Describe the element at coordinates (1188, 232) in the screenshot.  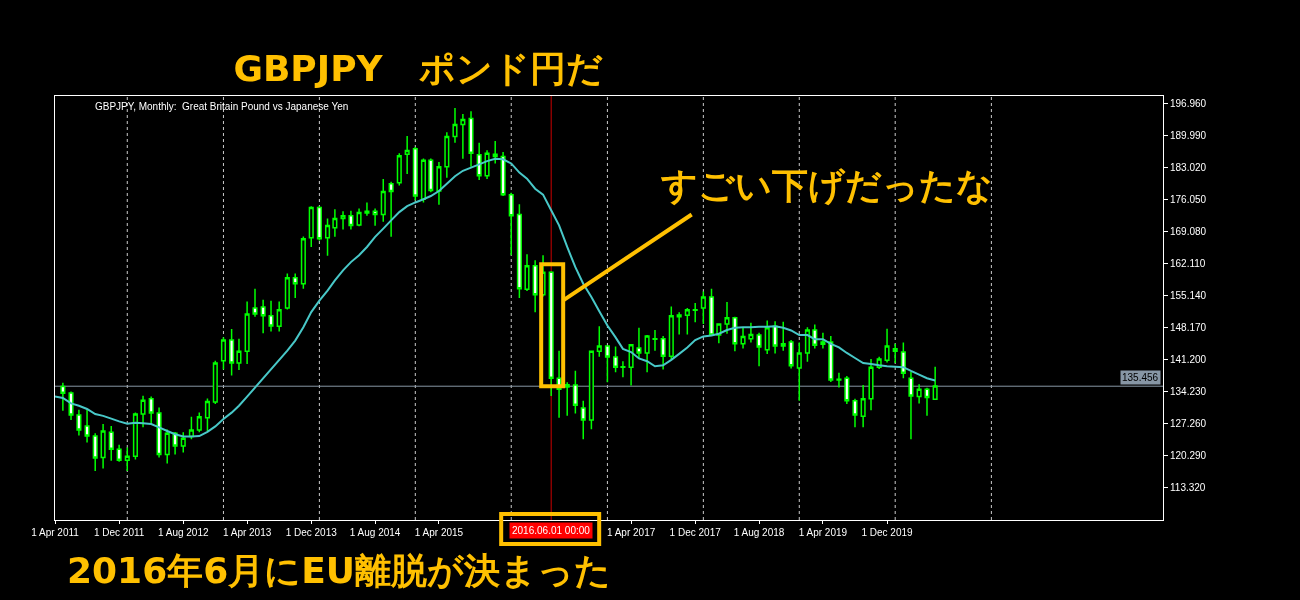
I see `y-tick-label: 169.080` at that location.